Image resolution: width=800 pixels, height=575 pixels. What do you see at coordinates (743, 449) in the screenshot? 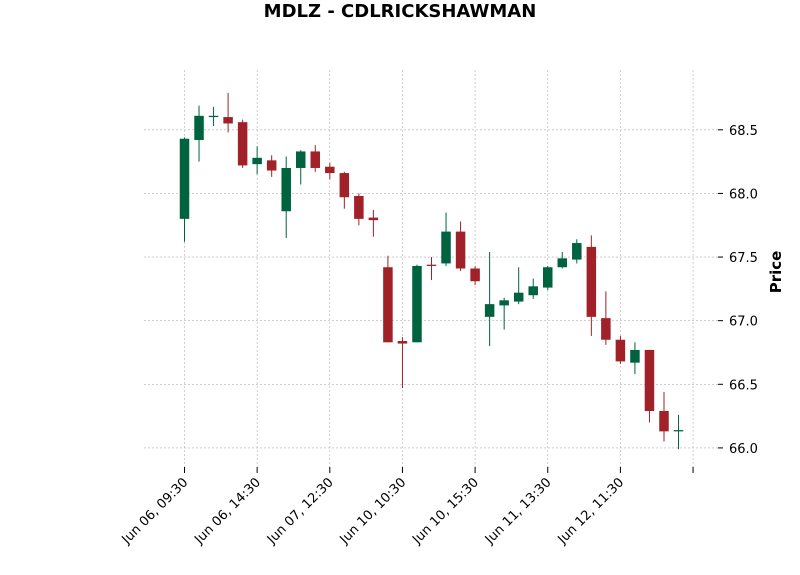
I see `y-tick-label: 66.0` at bounding box center [743, 449].